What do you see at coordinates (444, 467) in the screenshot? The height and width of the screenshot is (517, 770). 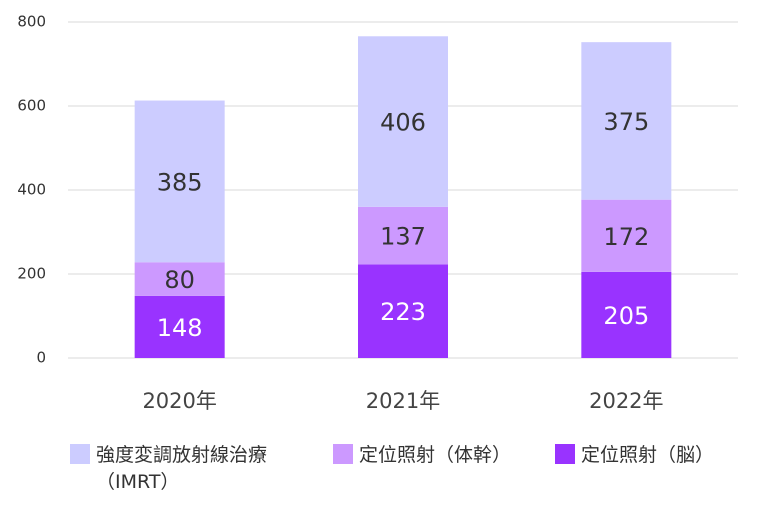 I see `legend-item: 定位照射（体幹）` at bounding box center [444, 467].